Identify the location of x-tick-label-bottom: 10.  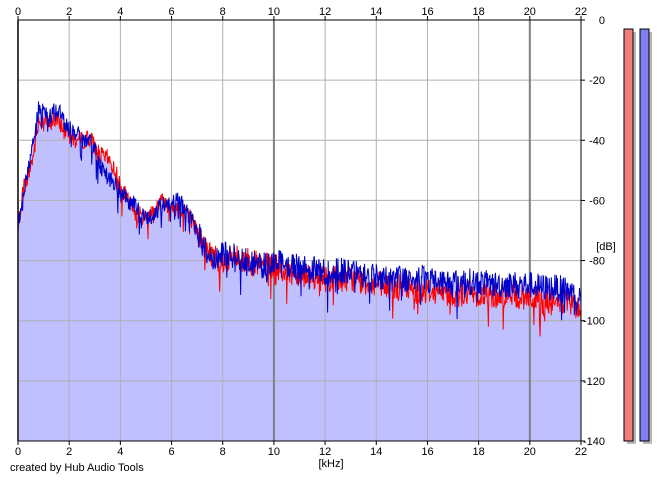
(274, 452).